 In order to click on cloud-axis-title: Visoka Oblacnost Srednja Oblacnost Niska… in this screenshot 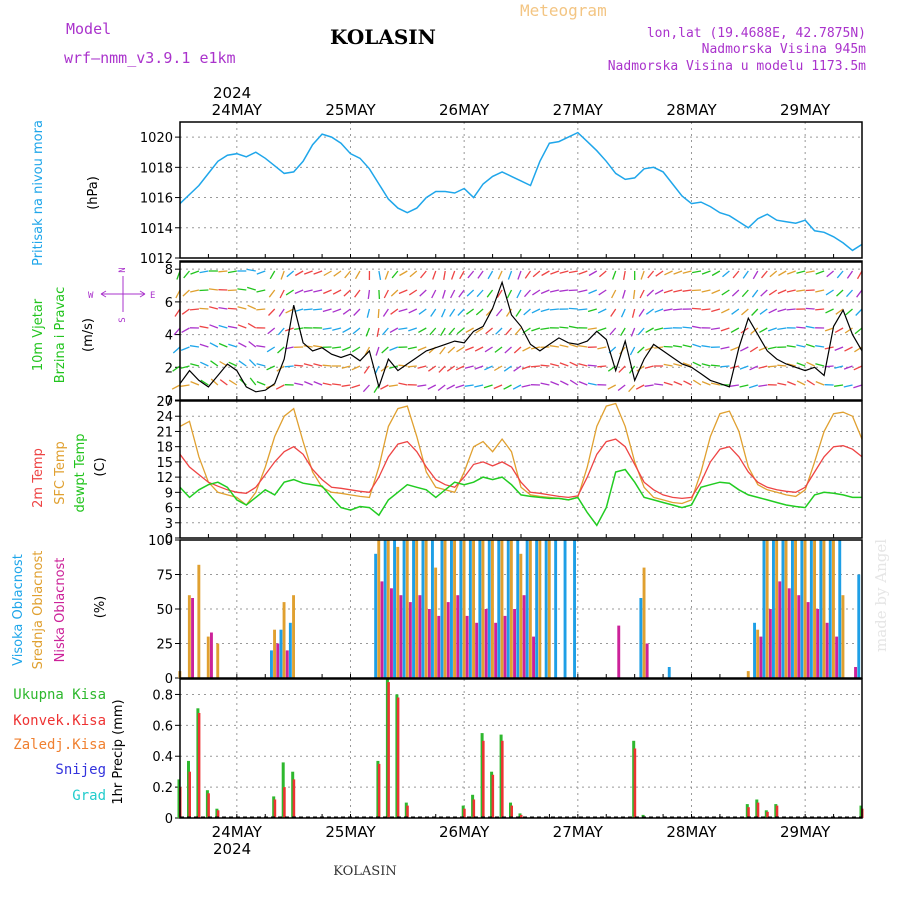, I will do `click(59, 610)`.